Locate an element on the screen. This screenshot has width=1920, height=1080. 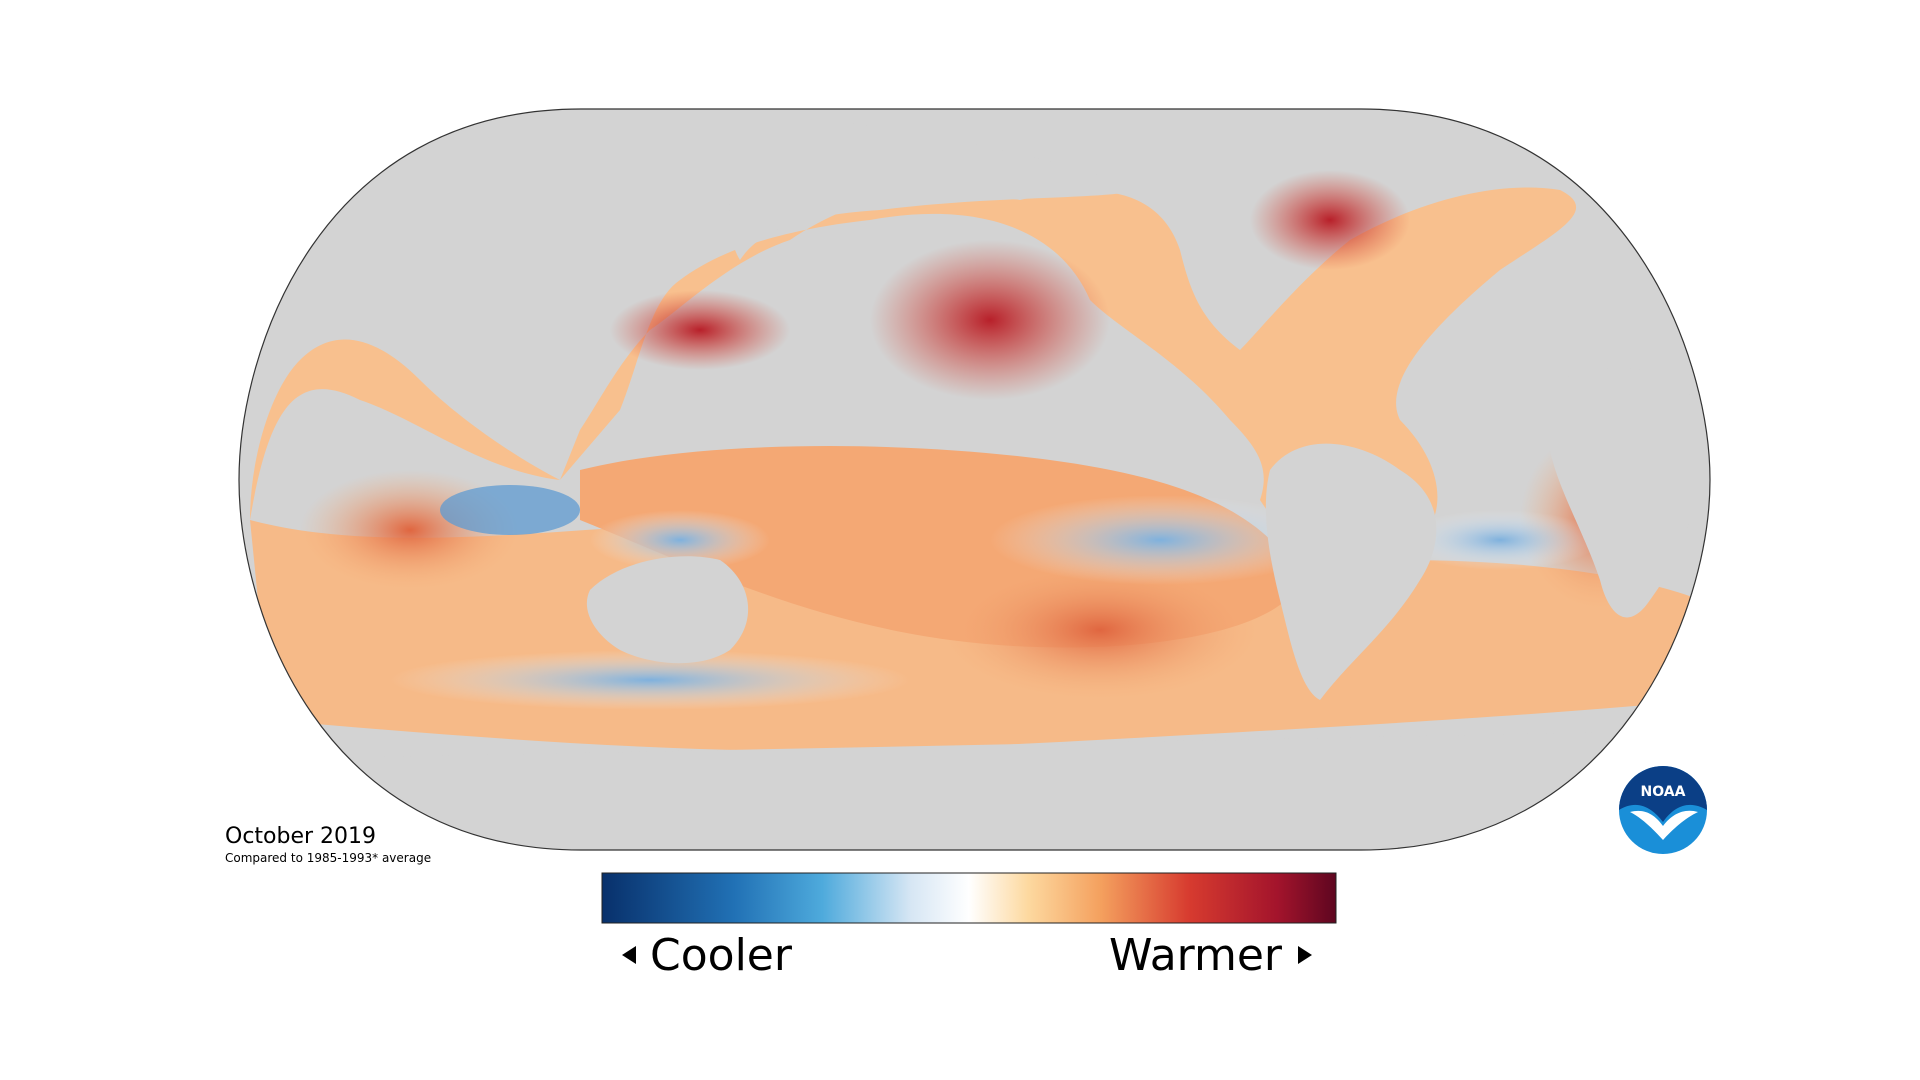
color-scale is located at coordinates (969, 898).